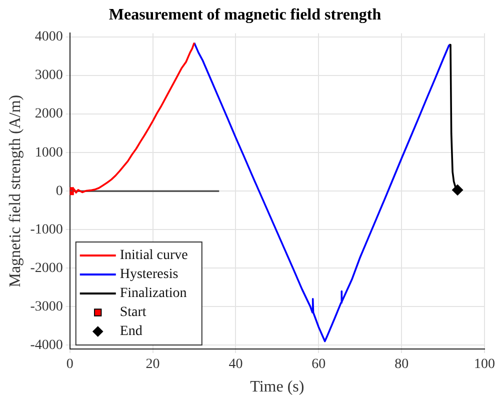  I want to click on legend-label: End, so click(131, 332).